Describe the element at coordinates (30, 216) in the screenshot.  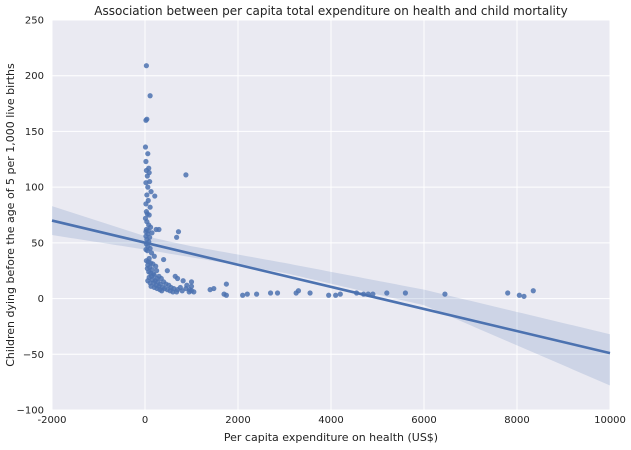
I see `y-tick-labels: −100 −50 0 50 100 150 200 250` at that location.